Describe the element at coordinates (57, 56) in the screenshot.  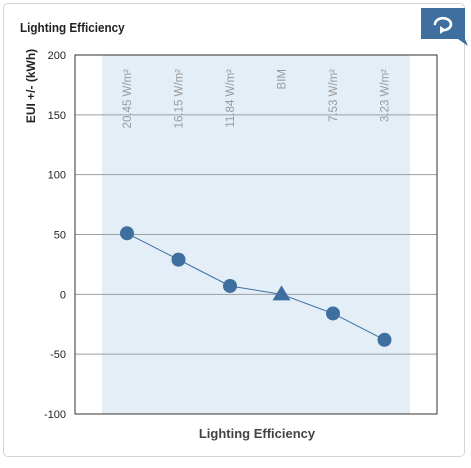
I see `y-tick-label: 200` at that location.